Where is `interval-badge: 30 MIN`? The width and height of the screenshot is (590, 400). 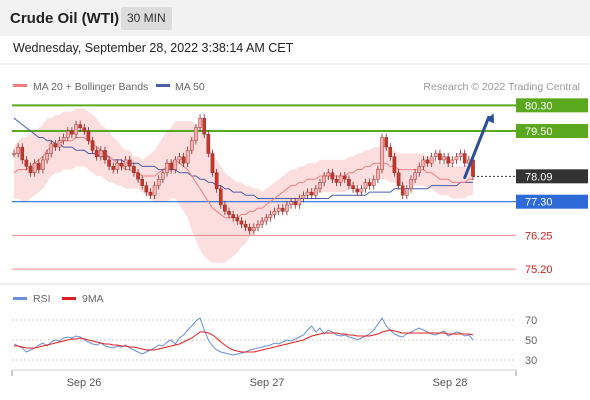 interval-badge: 30 MIN is located at coordinates (146, 18).